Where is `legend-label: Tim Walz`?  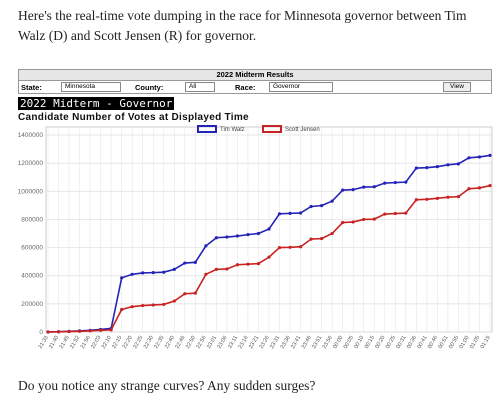
legend-label: Tim Walz is located at coordinates (232, 130).